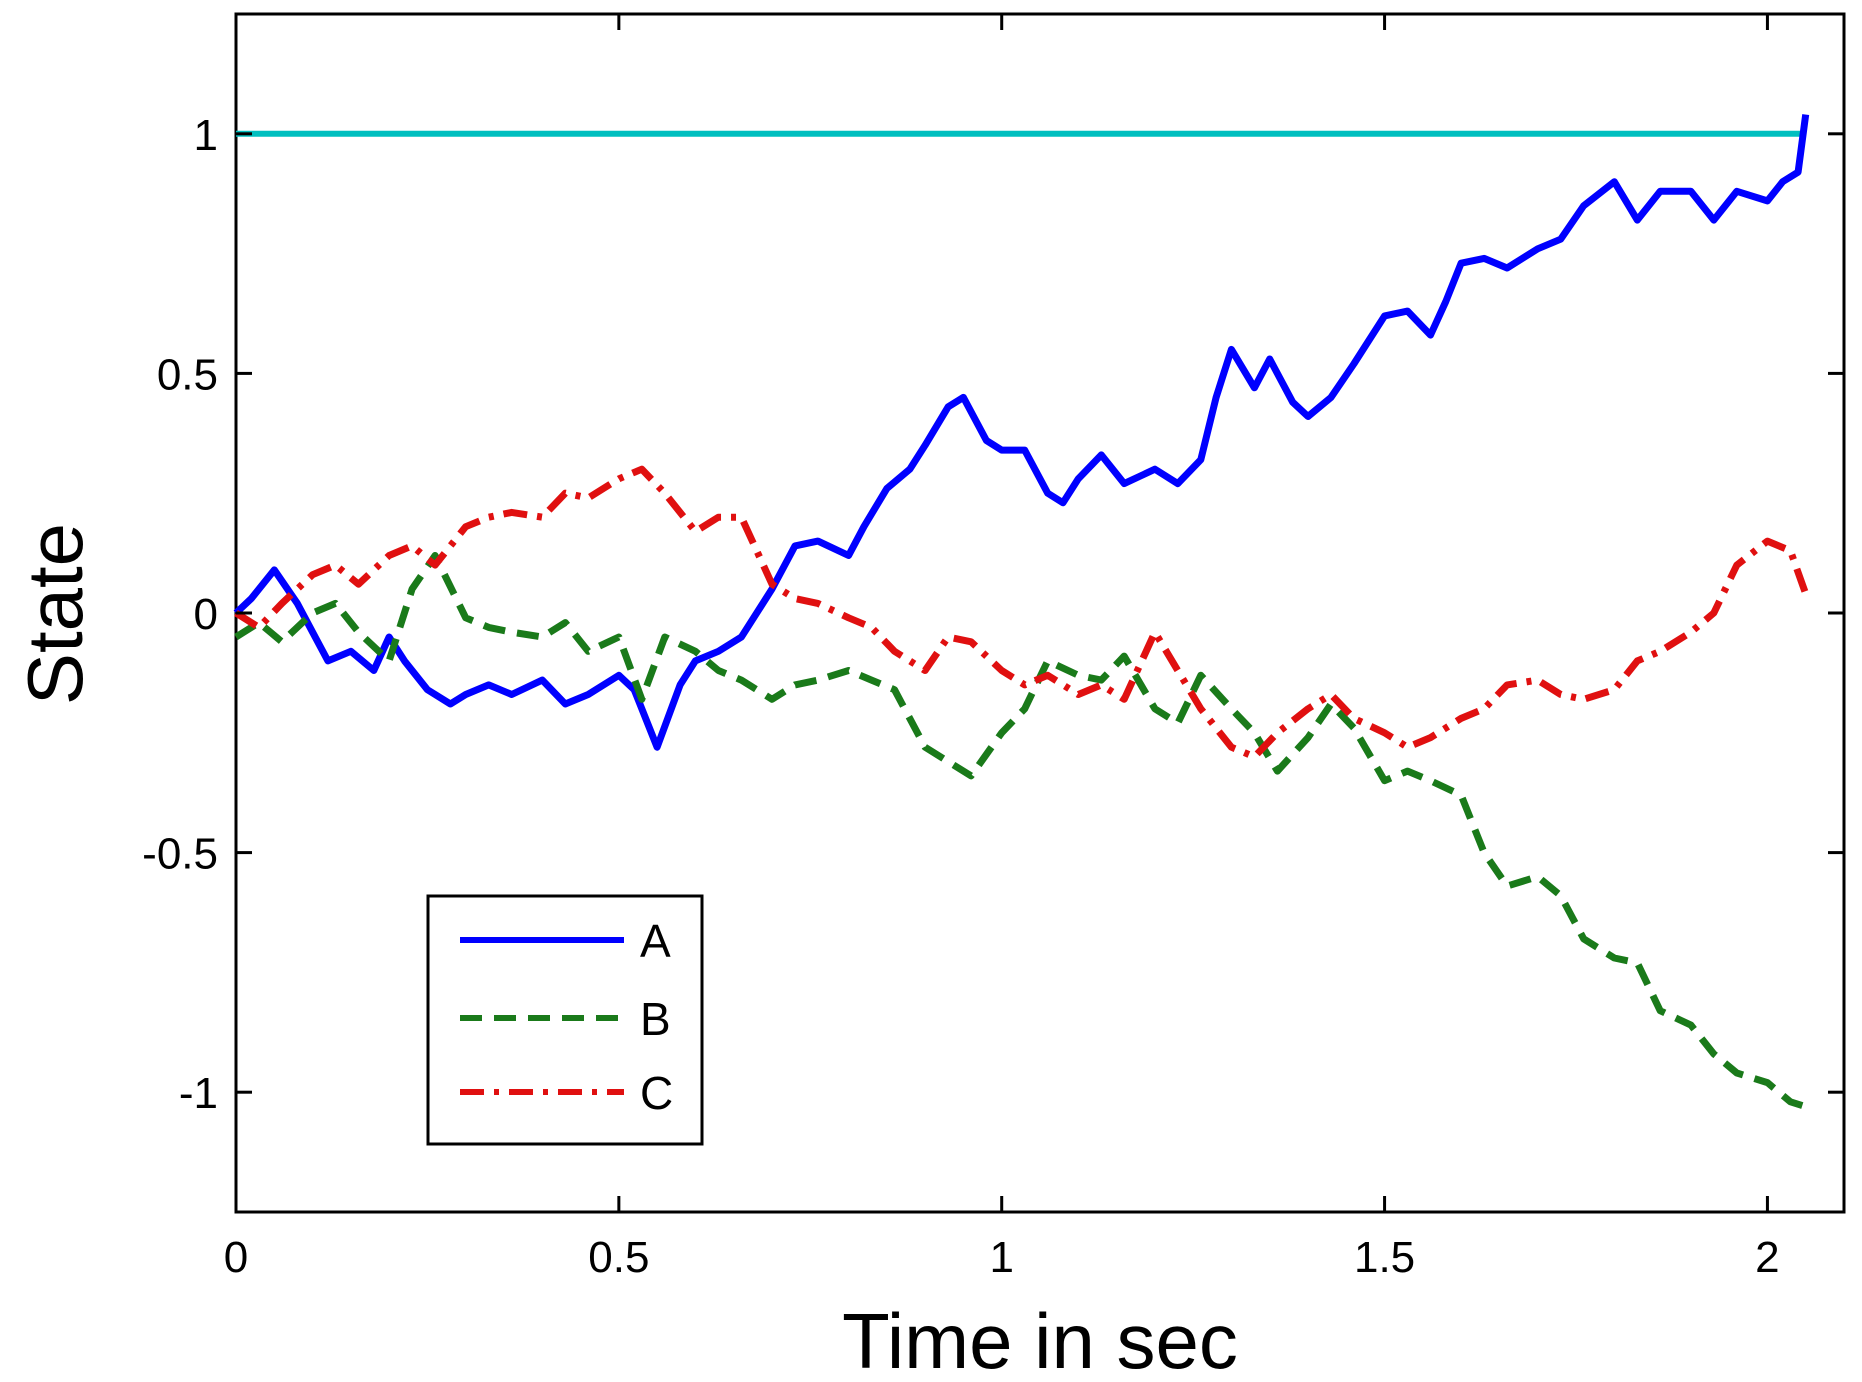 This screenshot has width=1862, height=1382. What do you see at coordinates (206, 614) in the screenshot?
I see `y-tick-label: 0` at bounding box center [206, 614].